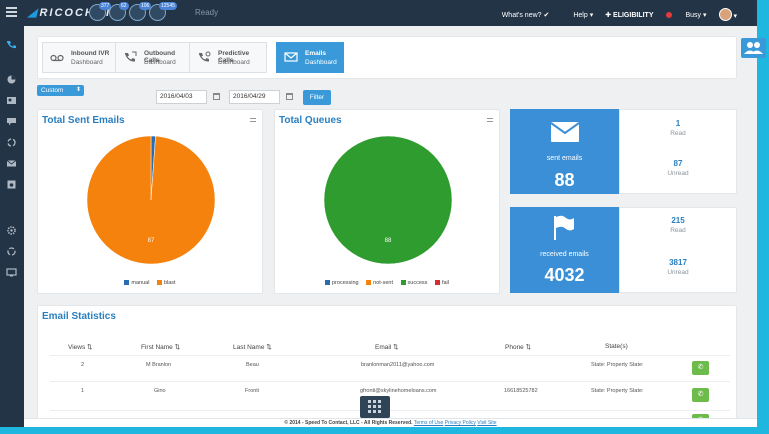 The width and height of the screenshot is (769, 434). Describe the element at coordinates (11, 12) in the screenshot. I see `menu-icon` at that location.